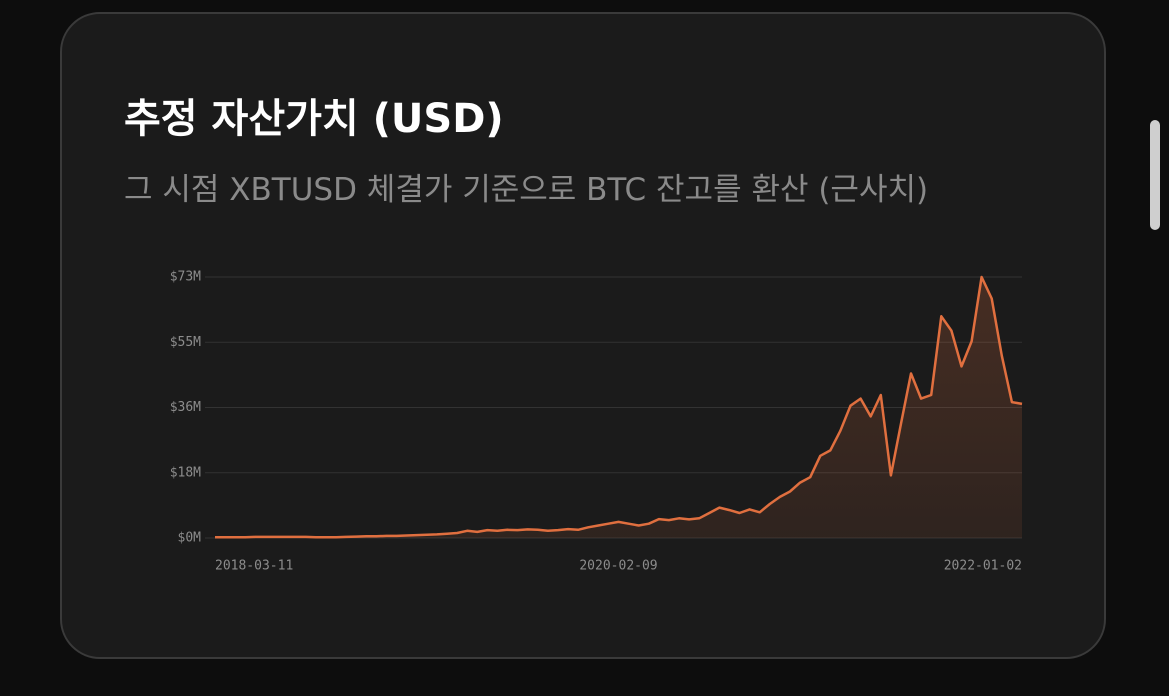  What do you see at coordinates (618, 566) in the screenshot?
I see `x-tick-label: 2020-02-09` at bounding box center [618, 566].